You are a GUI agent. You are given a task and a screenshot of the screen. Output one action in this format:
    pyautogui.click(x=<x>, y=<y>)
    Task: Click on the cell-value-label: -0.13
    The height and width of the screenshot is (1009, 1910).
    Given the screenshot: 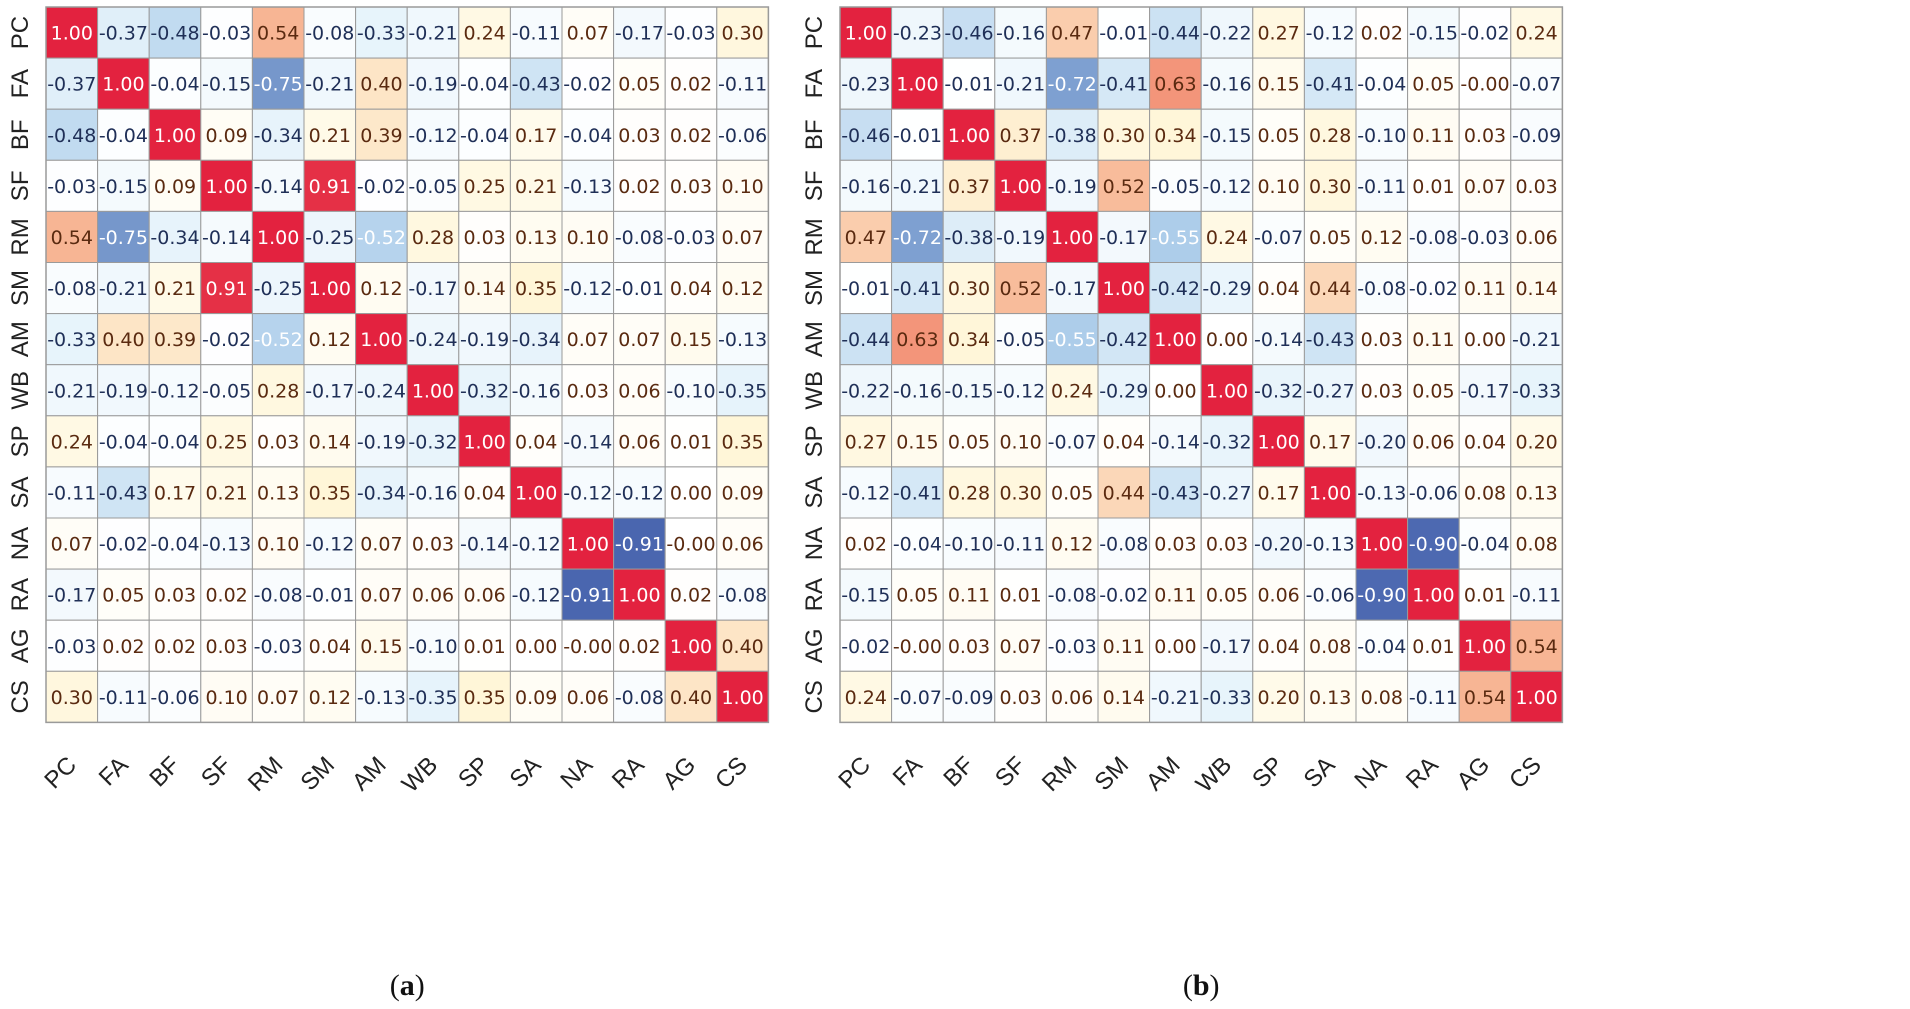 What is the action you would take?
    pyautogui.click(x=742, y=340)
    